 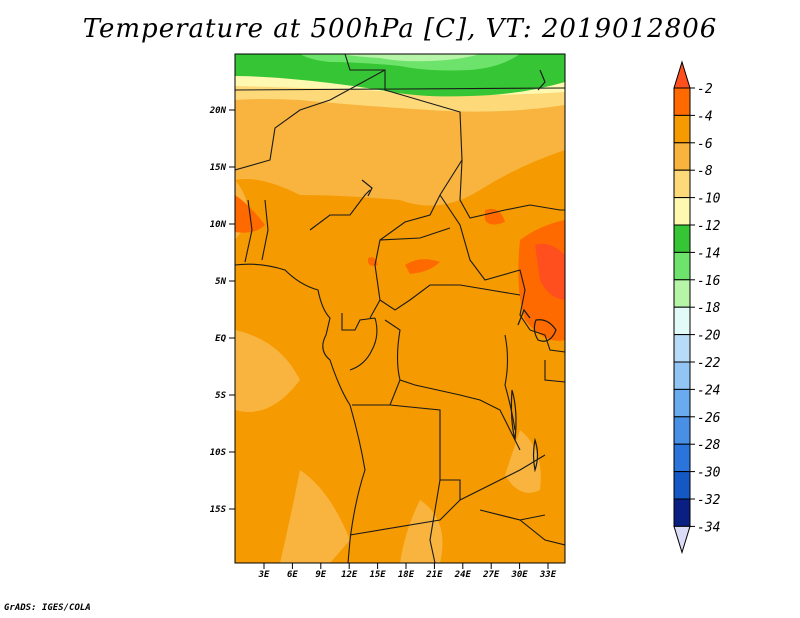 I want to click on lat-tick-label: 5N, so click(x=220, y=282).